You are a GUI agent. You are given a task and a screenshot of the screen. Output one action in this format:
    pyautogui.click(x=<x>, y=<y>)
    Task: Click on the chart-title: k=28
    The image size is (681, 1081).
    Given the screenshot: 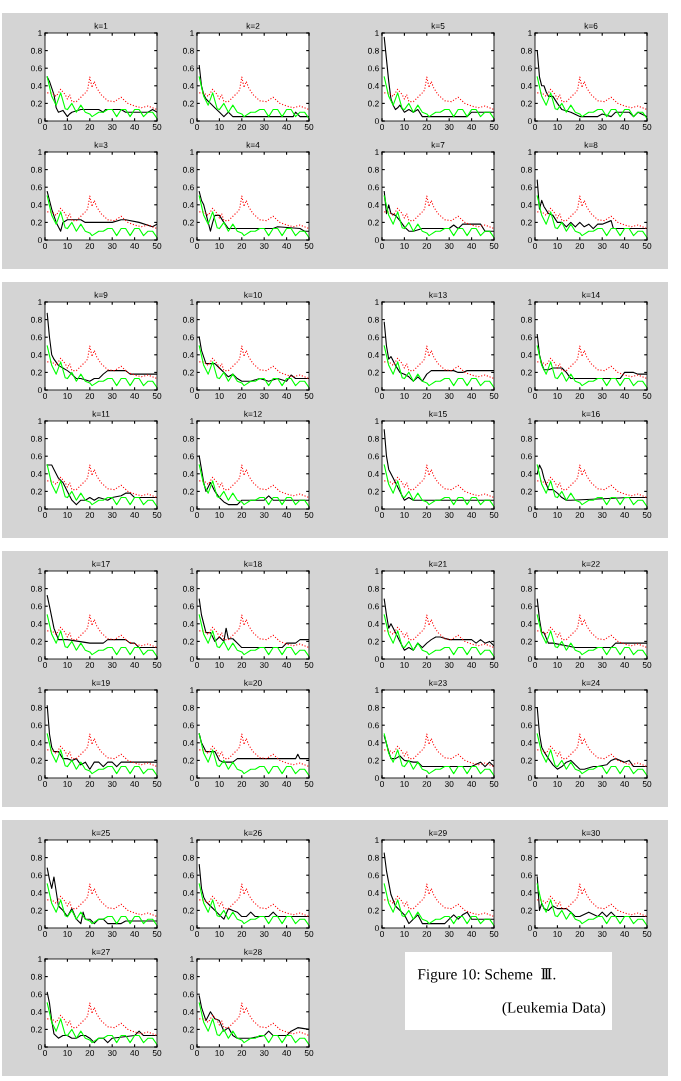 What is the action you would take?
    pyautogui.click(x=253, y=951)
    